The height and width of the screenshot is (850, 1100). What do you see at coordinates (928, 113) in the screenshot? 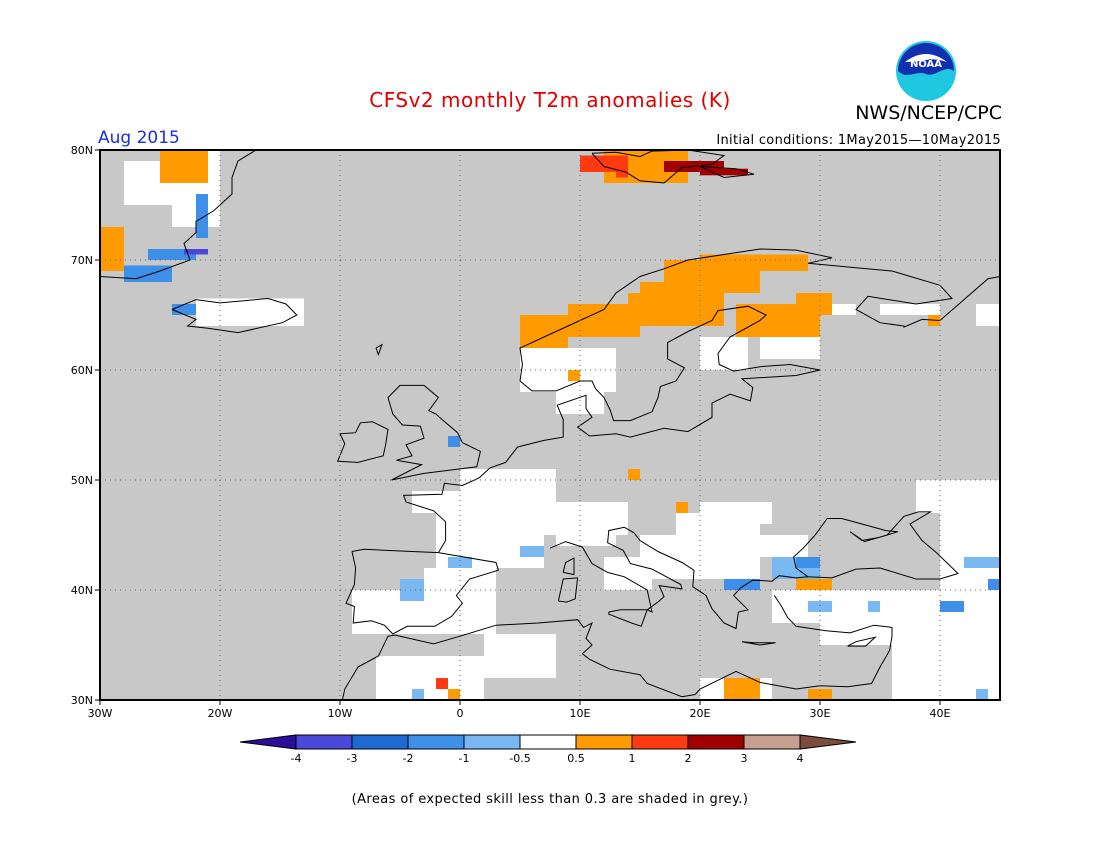
I see `agency-label: NWS/NCEP/CPC` at bounding box center [928, 113].